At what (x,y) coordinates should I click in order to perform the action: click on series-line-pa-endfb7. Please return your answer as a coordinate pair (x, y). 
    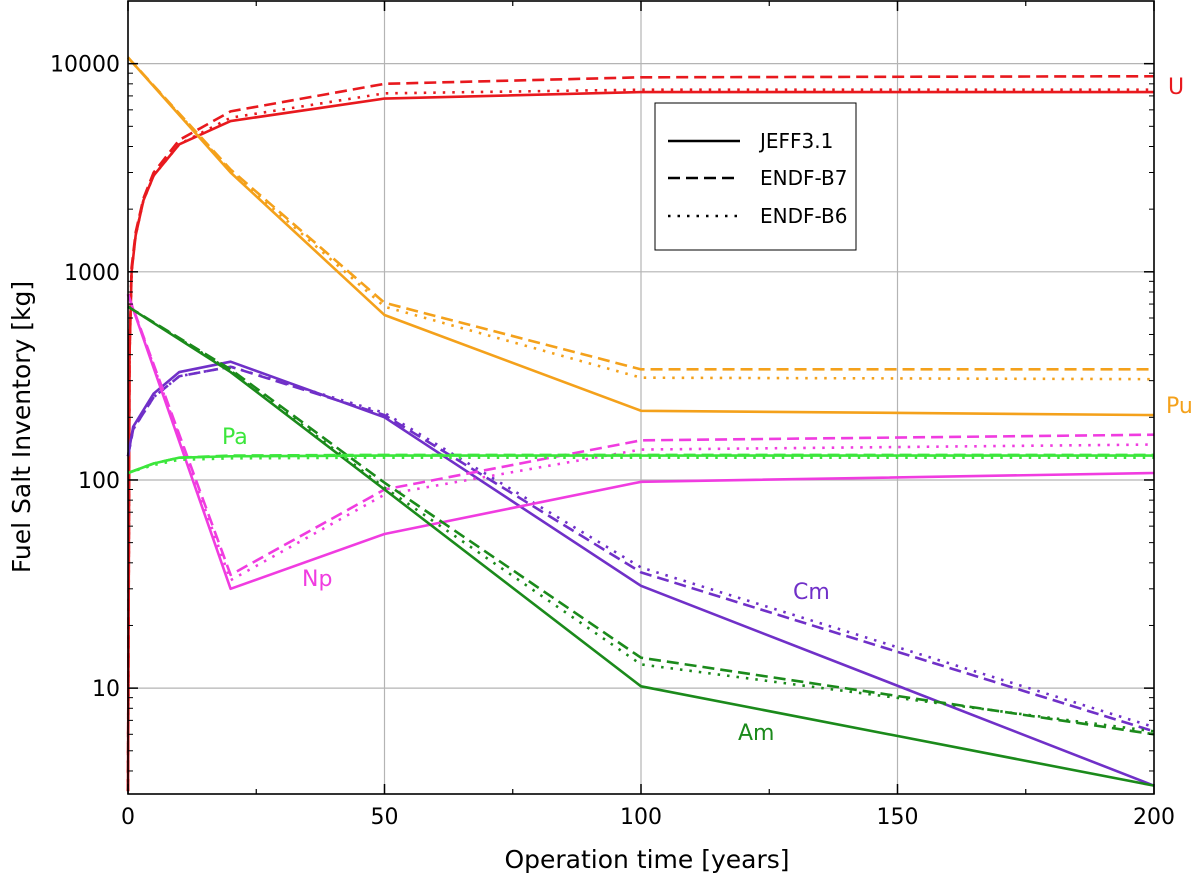
    Looking at the image, I should click on (640, 464).